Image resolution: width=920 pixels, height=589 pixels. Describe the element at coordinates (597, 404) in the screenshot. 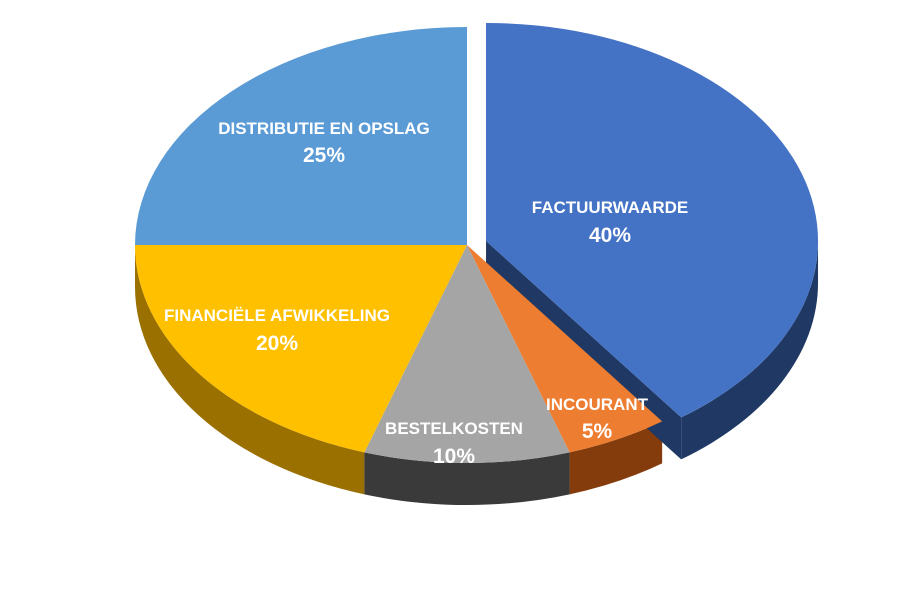

I see `slice-label-incourant: INCOURANT` at that location.